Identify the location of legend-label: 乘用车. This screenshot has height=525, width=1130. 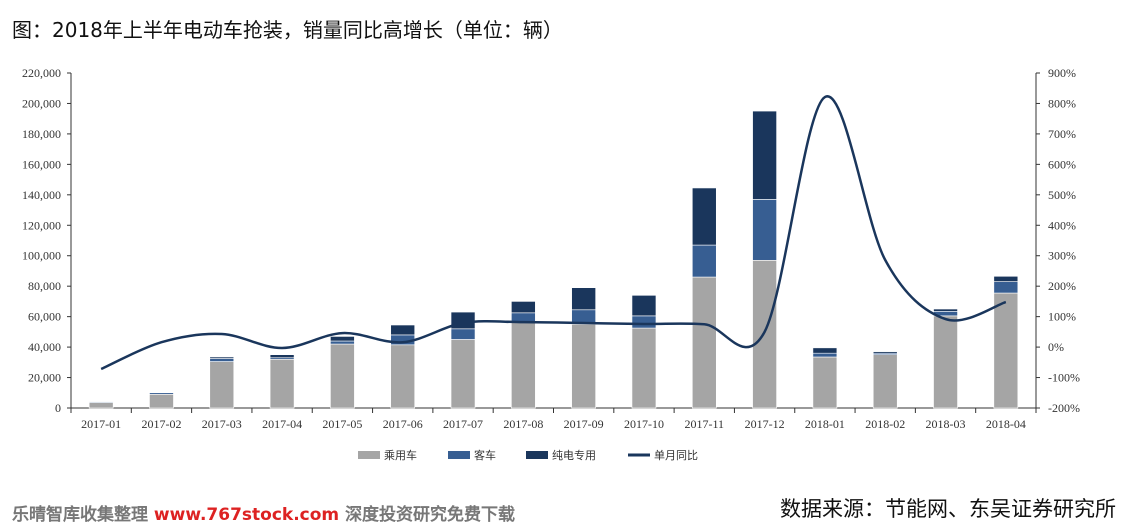
(400, 455).